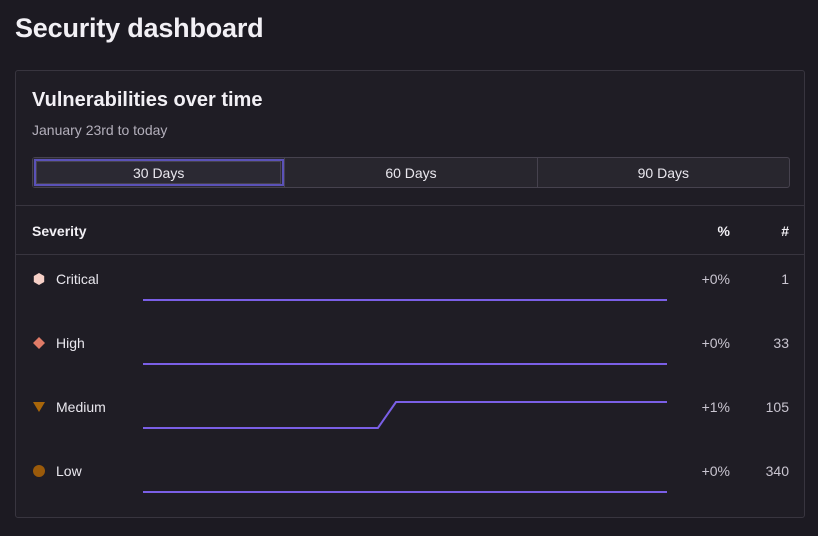 The height and width of the screenshot is (536, 818). What do you see at coordinates (39, 343) in the screenshot?
I see `diamond-icon` at bounding box center [39, 343].